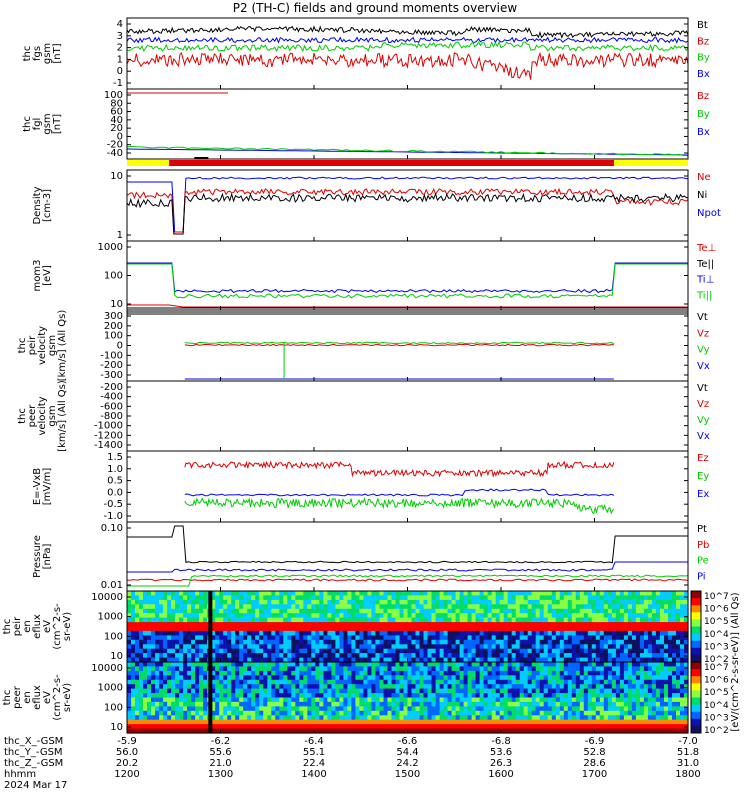 The width and height of the screenshot is (750, 800). What do you see at coordinates (688, 763) in the screenshot?
I see `ephemeris-value: 31.0` at bounding box center [688, 763].